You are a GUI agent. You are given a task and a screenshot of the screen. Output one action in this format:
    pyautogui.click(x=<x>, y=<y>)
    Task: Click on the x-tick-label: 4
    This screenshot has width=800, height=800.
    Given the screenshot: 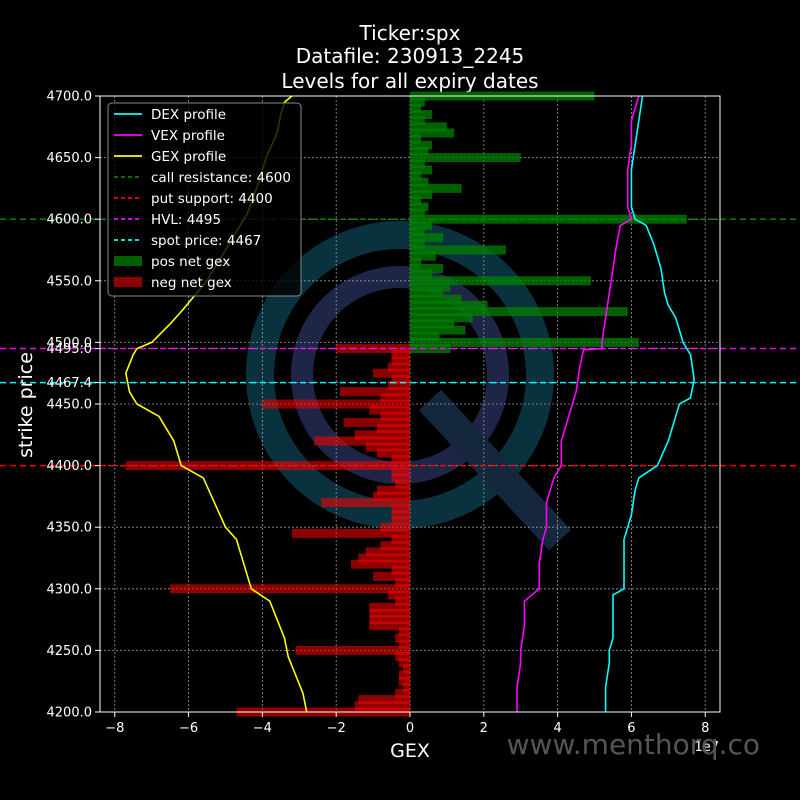 What is the action you would take?
    pyautogui.click(x=557, y=728)
    